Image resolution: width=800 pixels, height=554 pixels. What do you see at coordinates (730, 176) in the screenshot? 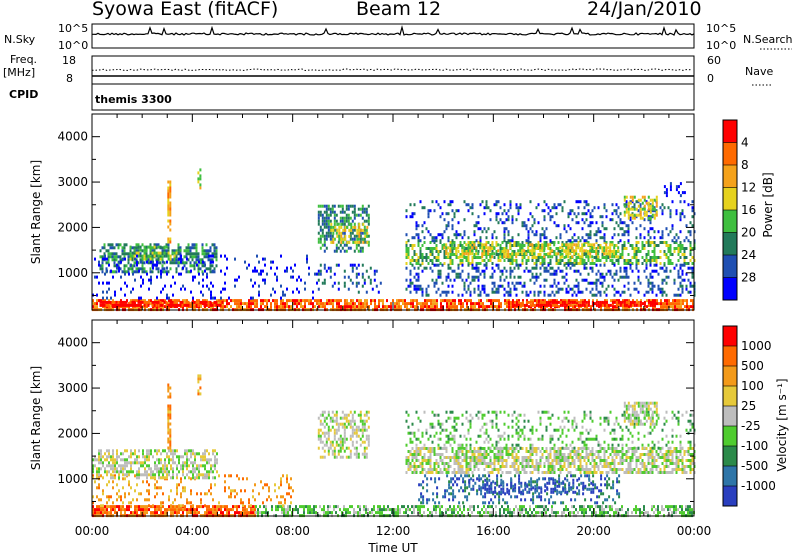
I see `colorbar-swatch` at bounding box center [730, 176].